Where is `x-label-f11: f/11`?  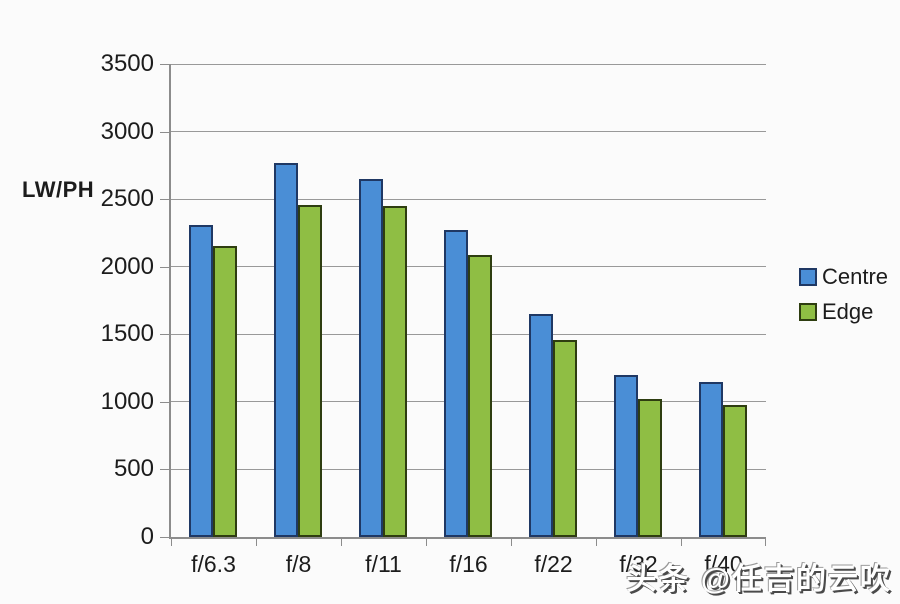 x-label-f11: f/11 is located at coordinates (383, 564).